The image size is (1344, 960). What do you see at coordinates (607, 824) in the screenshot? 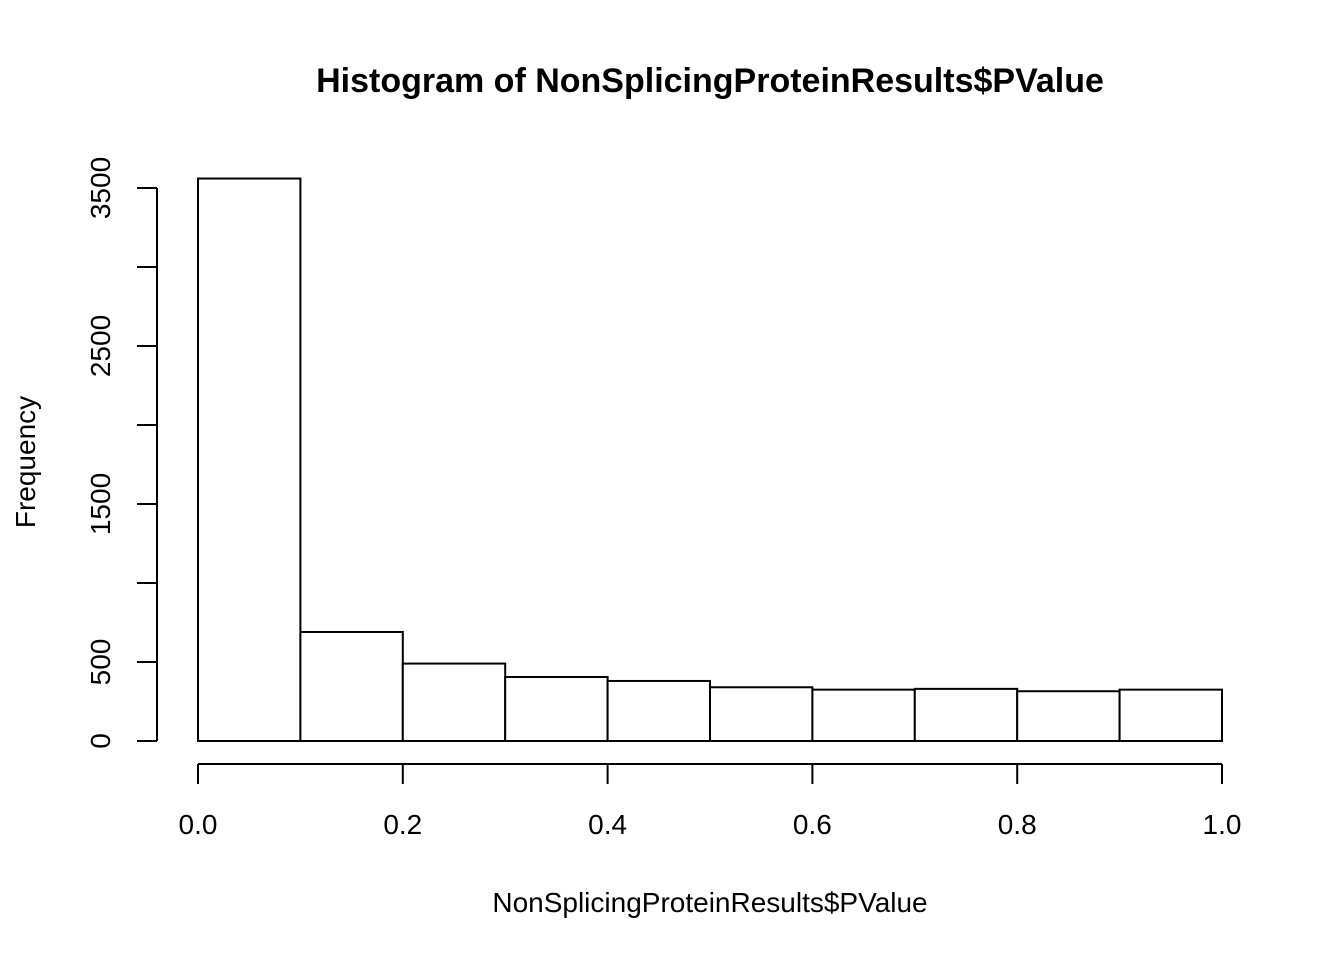
I see `x-tick-label: 0.4` at bounding box center [607, 824].